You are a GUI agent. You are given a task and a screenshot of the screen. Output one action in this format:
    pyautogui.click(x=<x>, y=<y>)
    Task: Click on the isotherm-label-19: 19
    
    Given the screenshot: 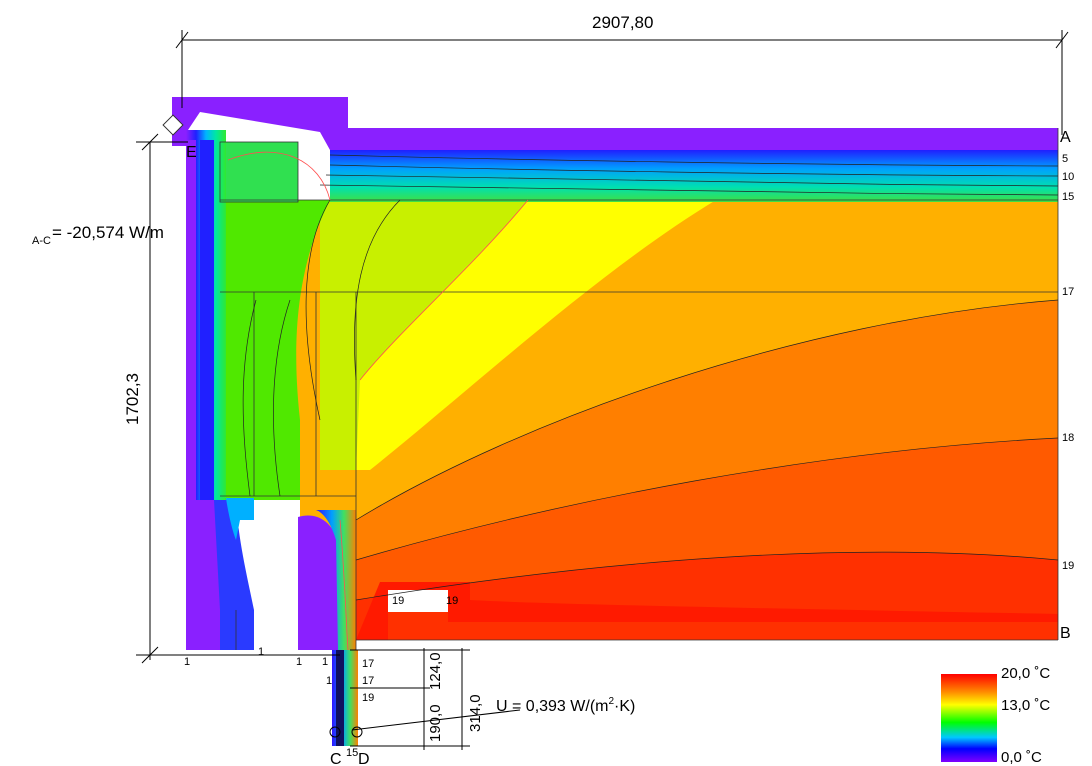 What is the action you would take?
    pyautogui.click(x=1068, y=566)
    